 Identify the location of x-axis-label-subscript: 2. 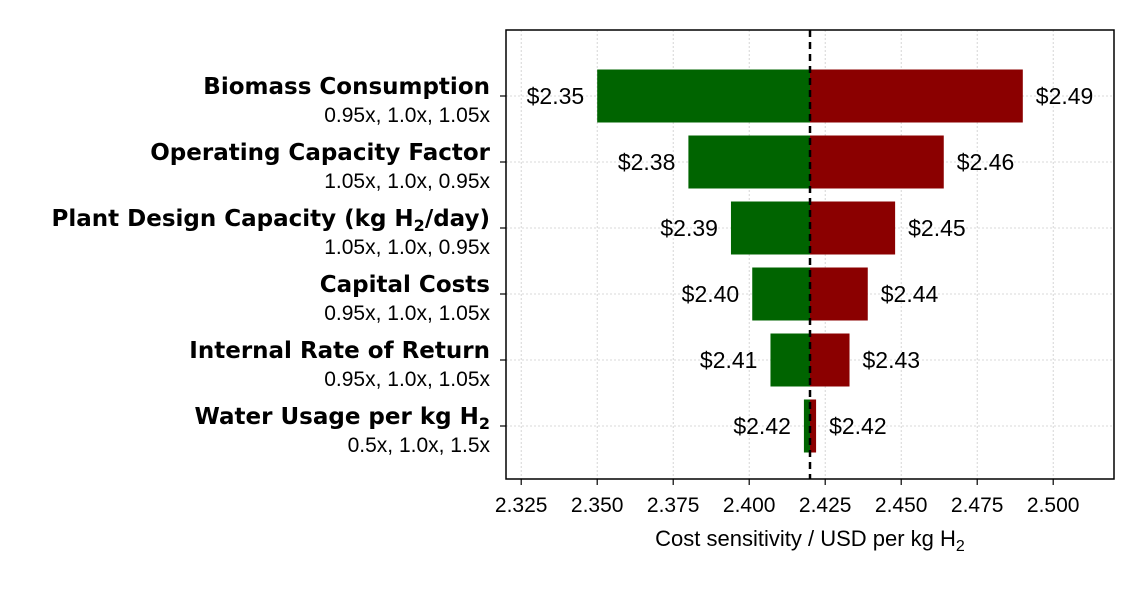
(960, 546).